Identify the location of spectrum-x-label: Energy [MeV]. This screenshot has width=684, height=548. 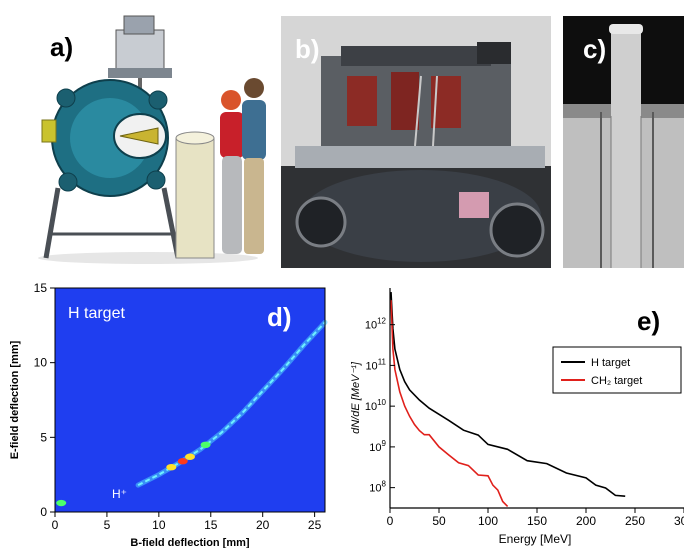
(535, 539).